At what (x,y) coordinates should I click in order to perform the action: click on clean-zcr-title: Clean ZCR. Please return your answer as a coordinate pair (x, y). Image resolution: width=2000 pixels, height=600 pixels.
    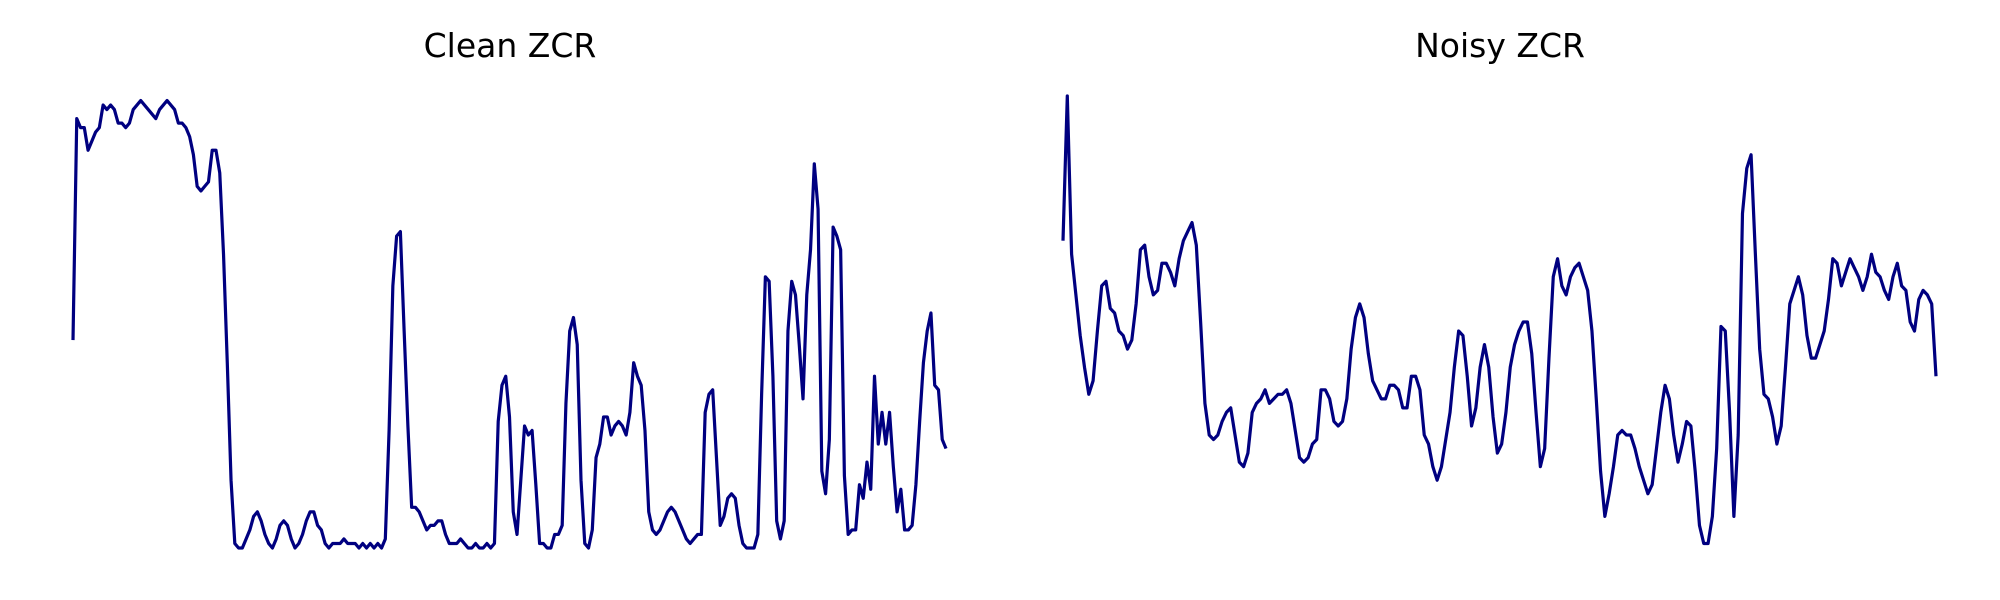
    Looking at the image, I should click on (510, 45).